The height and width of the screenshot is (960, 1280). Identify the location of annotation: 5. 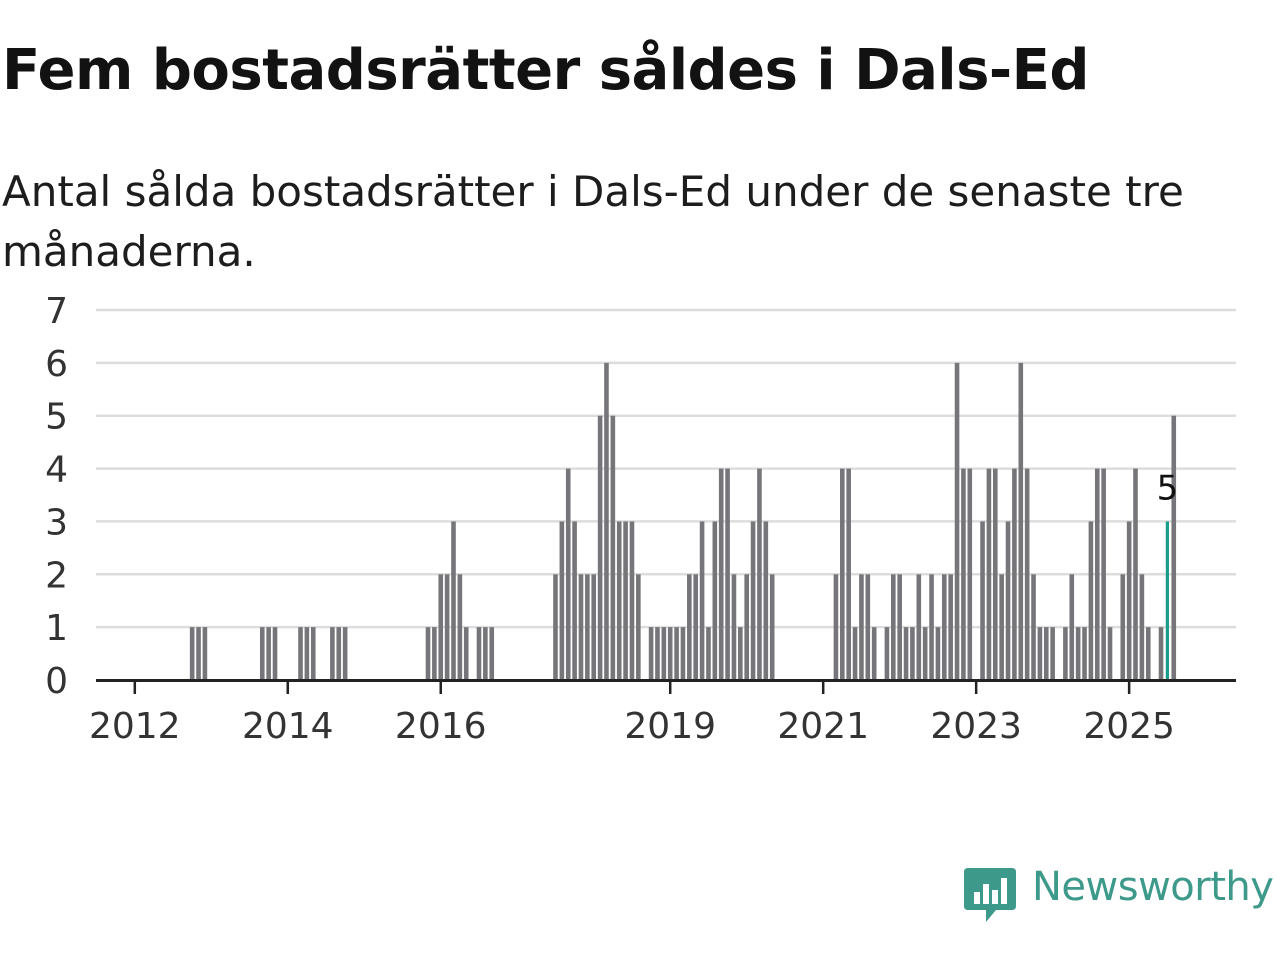
(1168, 488).